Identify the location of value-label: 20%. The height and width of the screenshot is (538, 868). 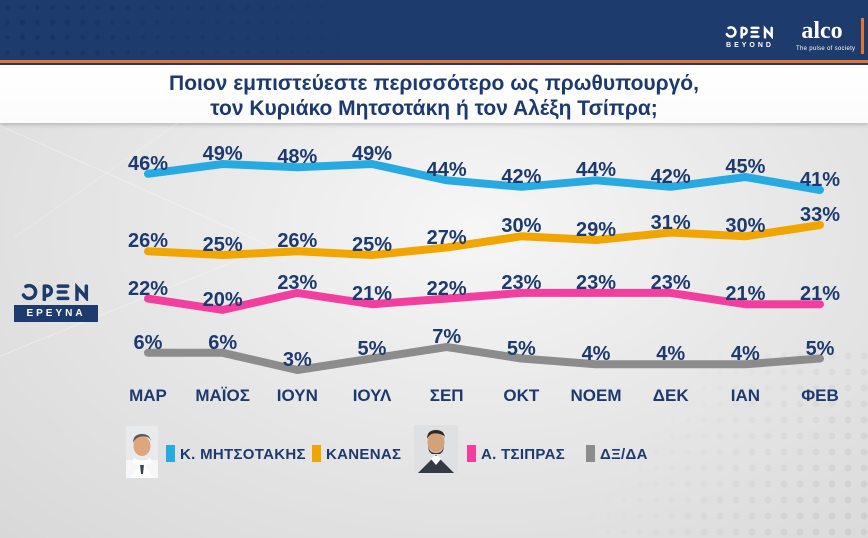
(222, 299).